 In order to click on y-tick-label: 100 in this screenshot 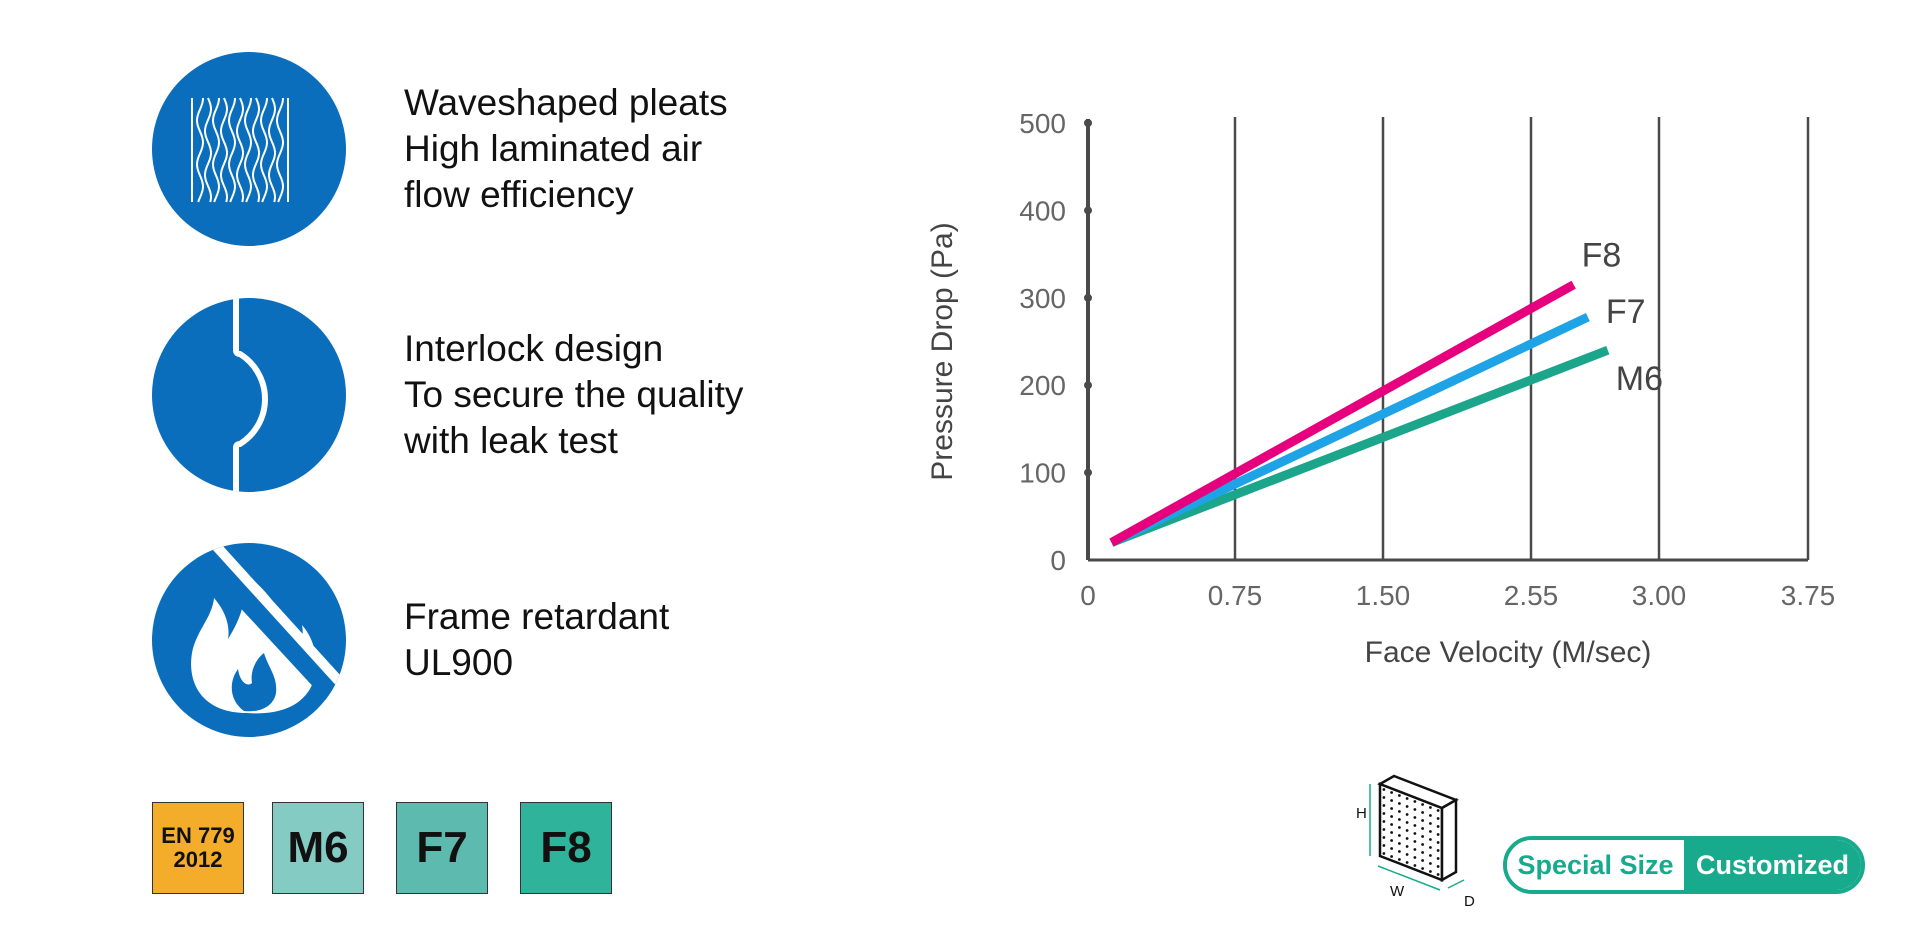, I will do `click(1042, 473)`.